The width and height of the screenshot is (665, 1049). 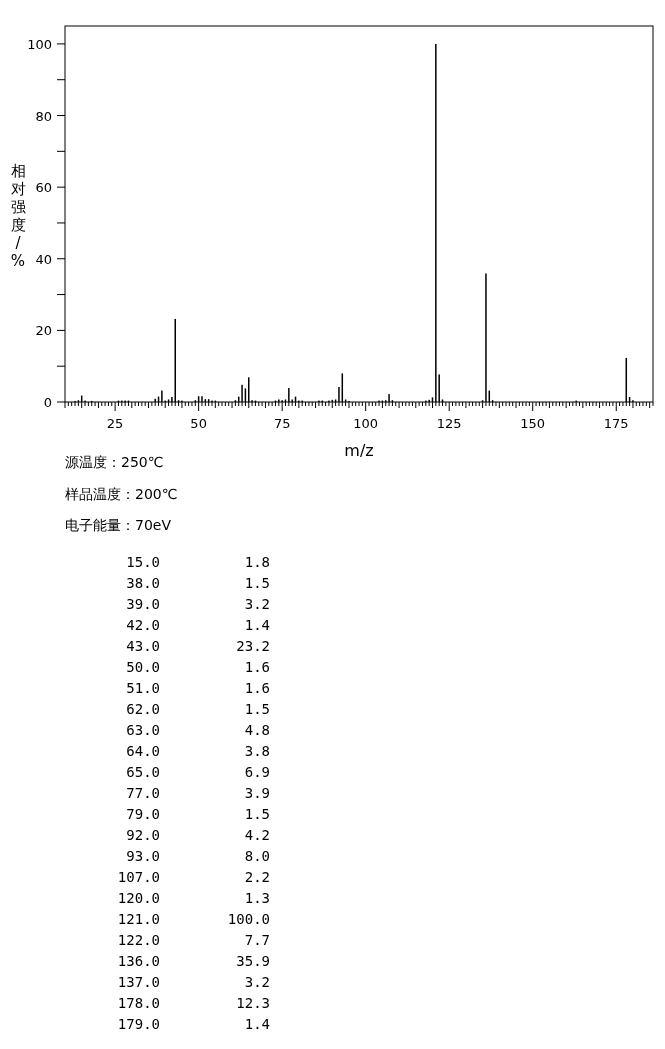 I want to click on text: 样品温度：200℃, so click(x=121, y=493).